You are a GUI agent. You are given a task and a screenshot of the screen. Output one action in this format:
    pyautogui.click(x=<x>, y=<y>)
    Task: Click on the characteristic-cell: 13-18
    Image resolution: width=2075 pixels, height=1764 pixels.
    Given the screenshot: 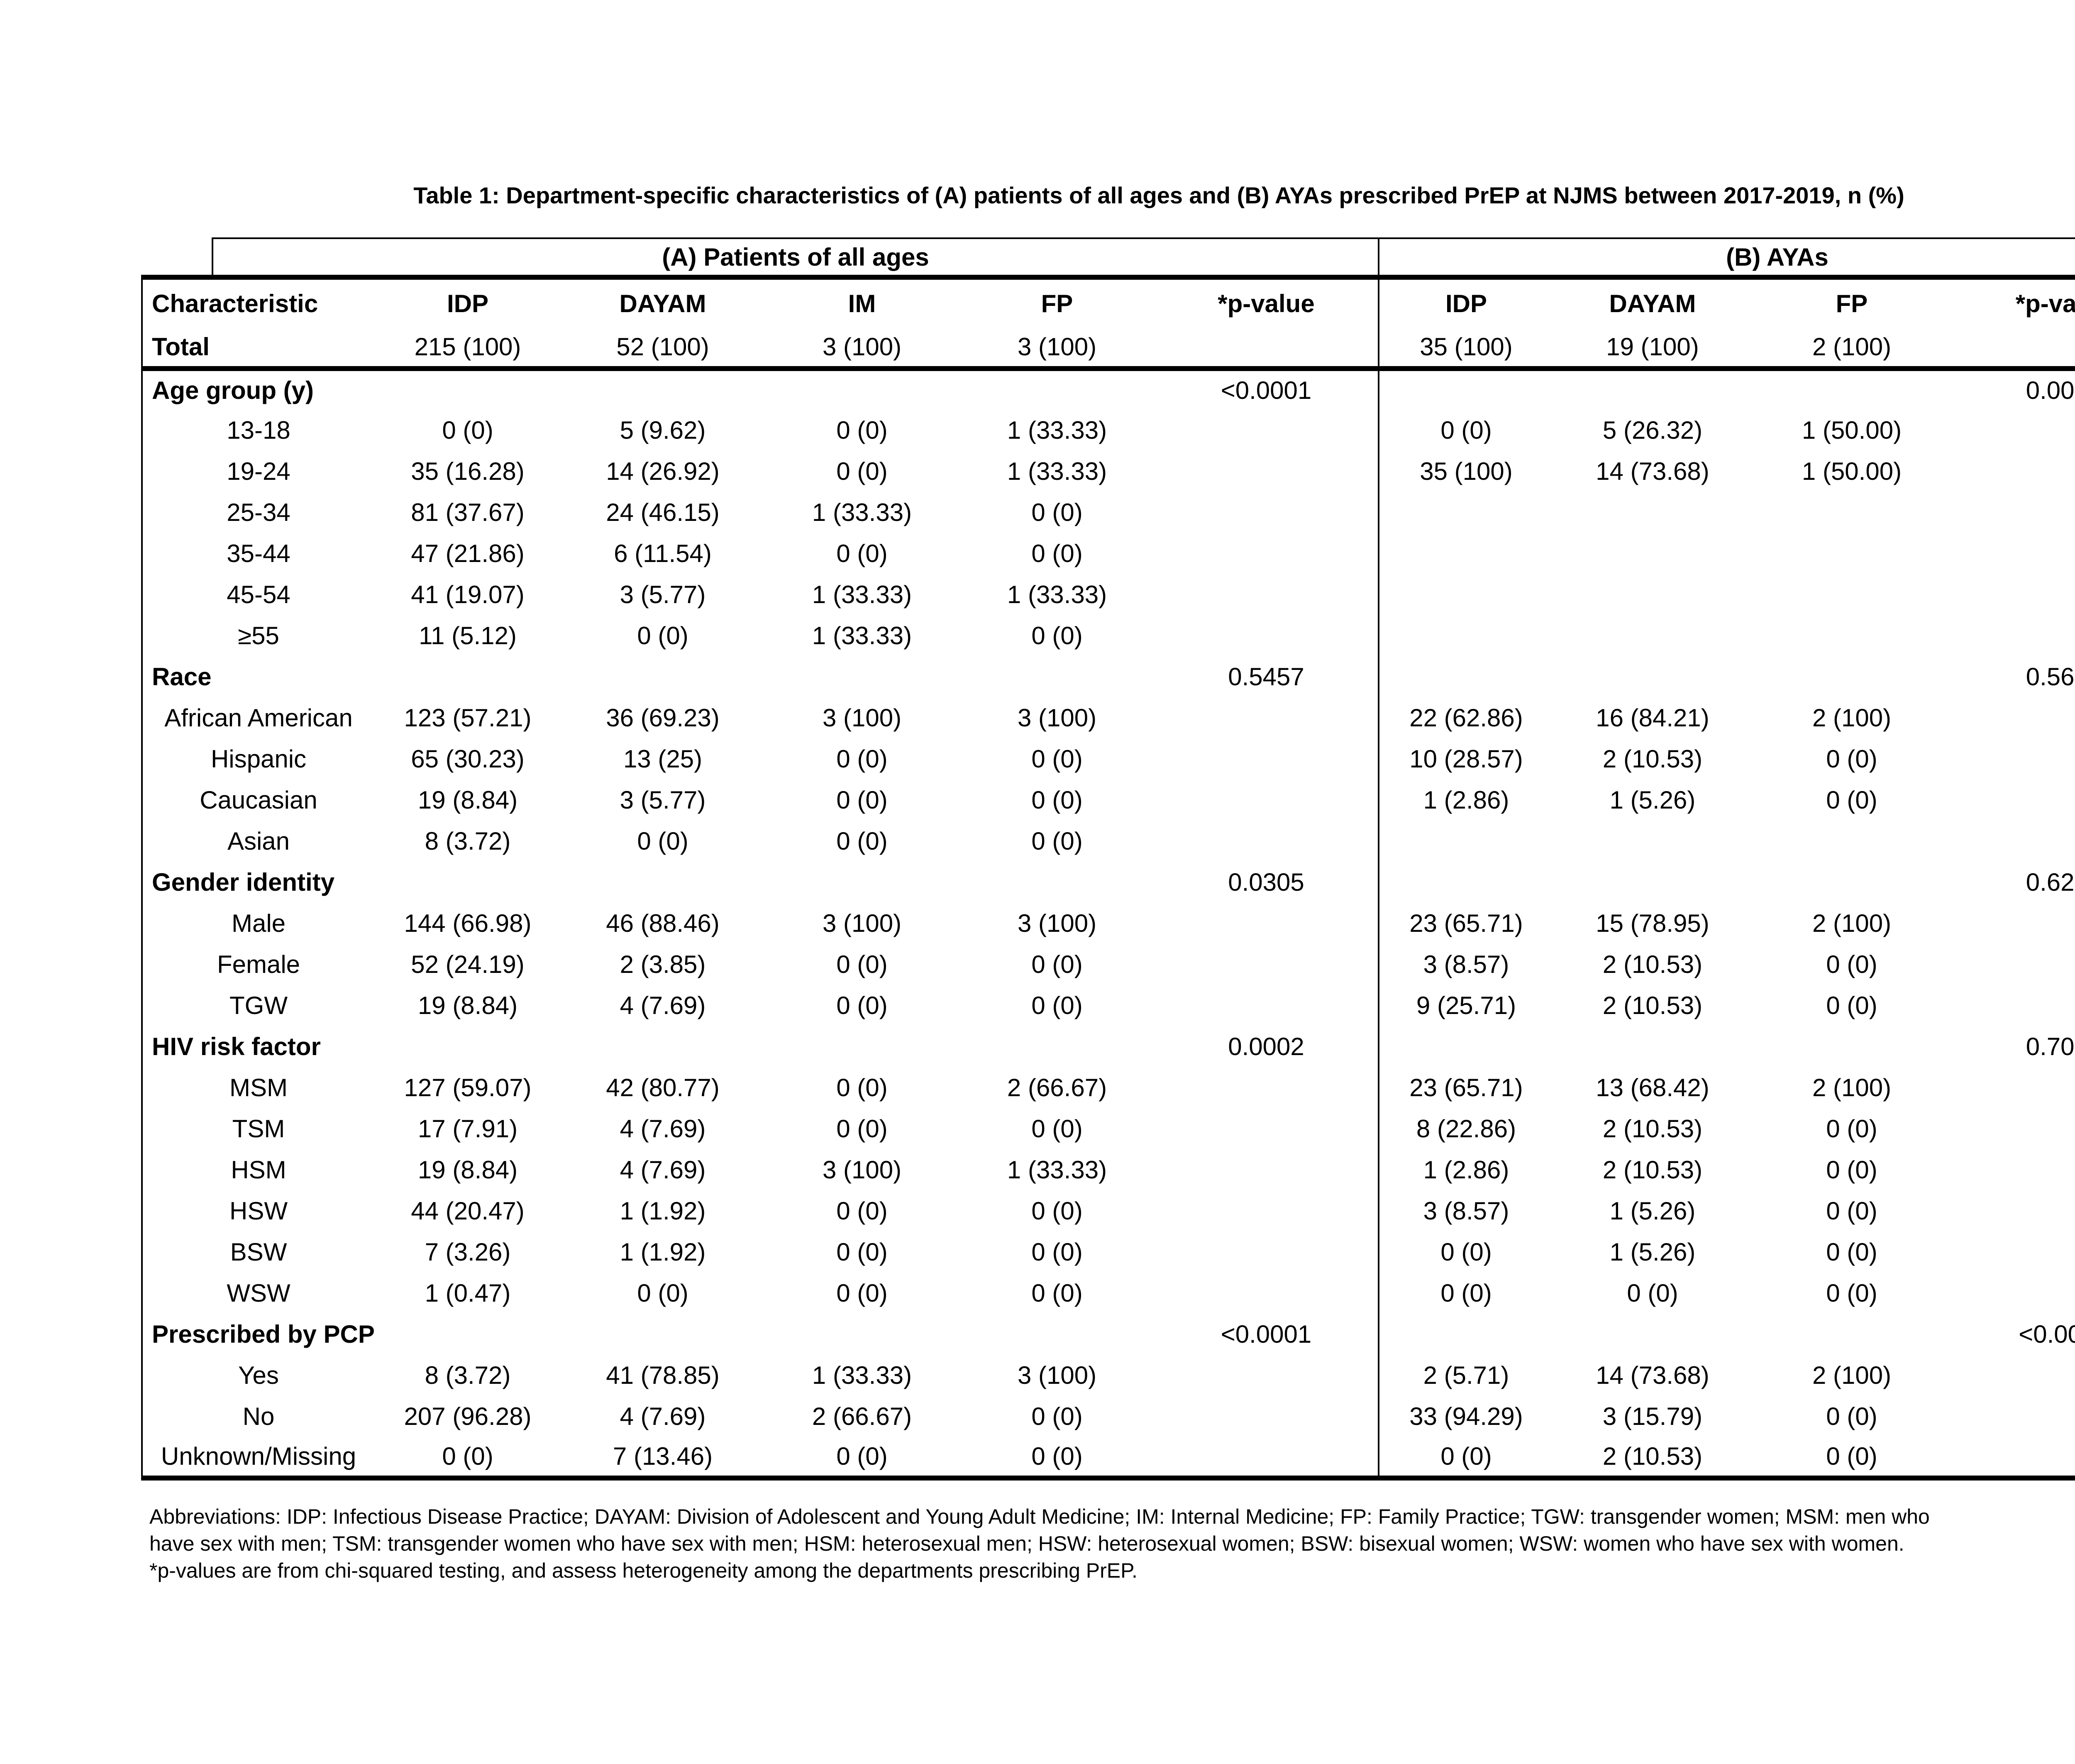 What is the action you would take?
    pyautogui.click(x=258, y=430)
    